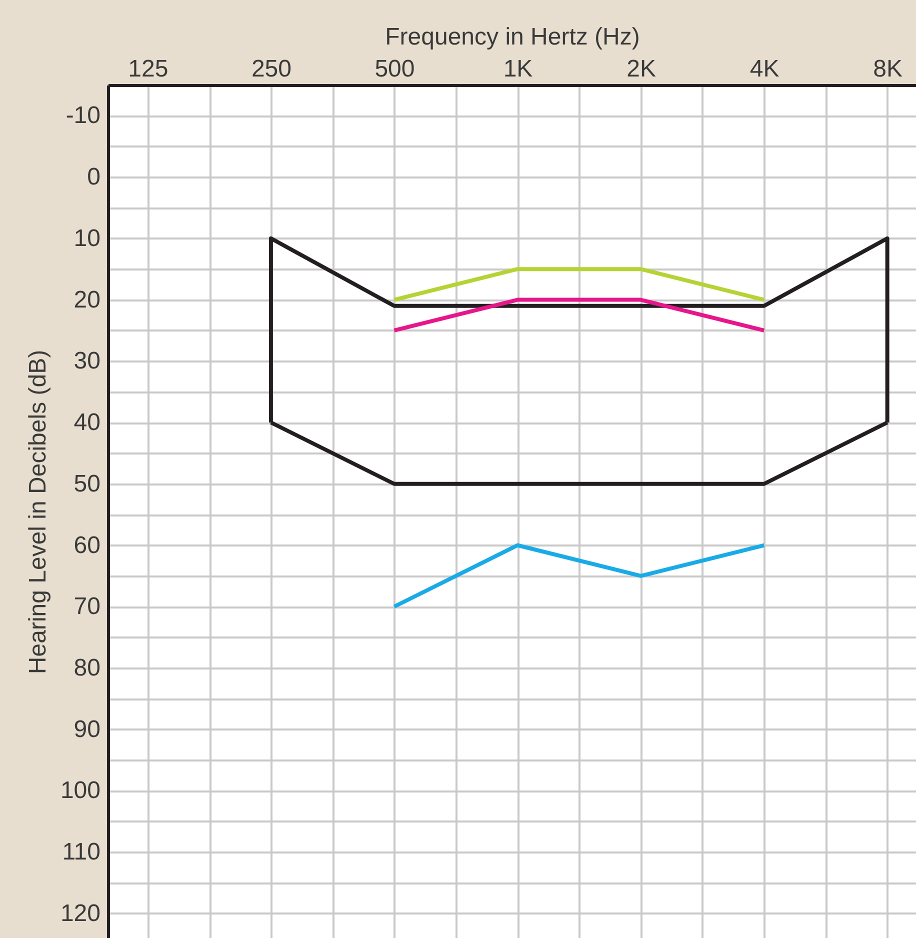 The image size is (916, 938). I want to click on y-tick-label: 90, so click(87, 729).